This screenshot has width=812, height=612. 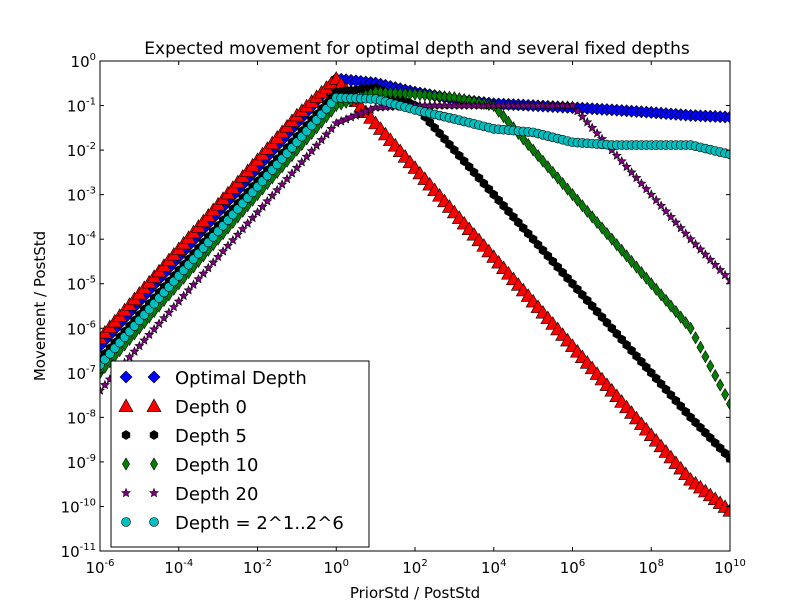 What do you see at coordinates (81, 328) in the screenshot?
I see `y-tick-label: 10⁻⁶` at bounding box center [81, 328].